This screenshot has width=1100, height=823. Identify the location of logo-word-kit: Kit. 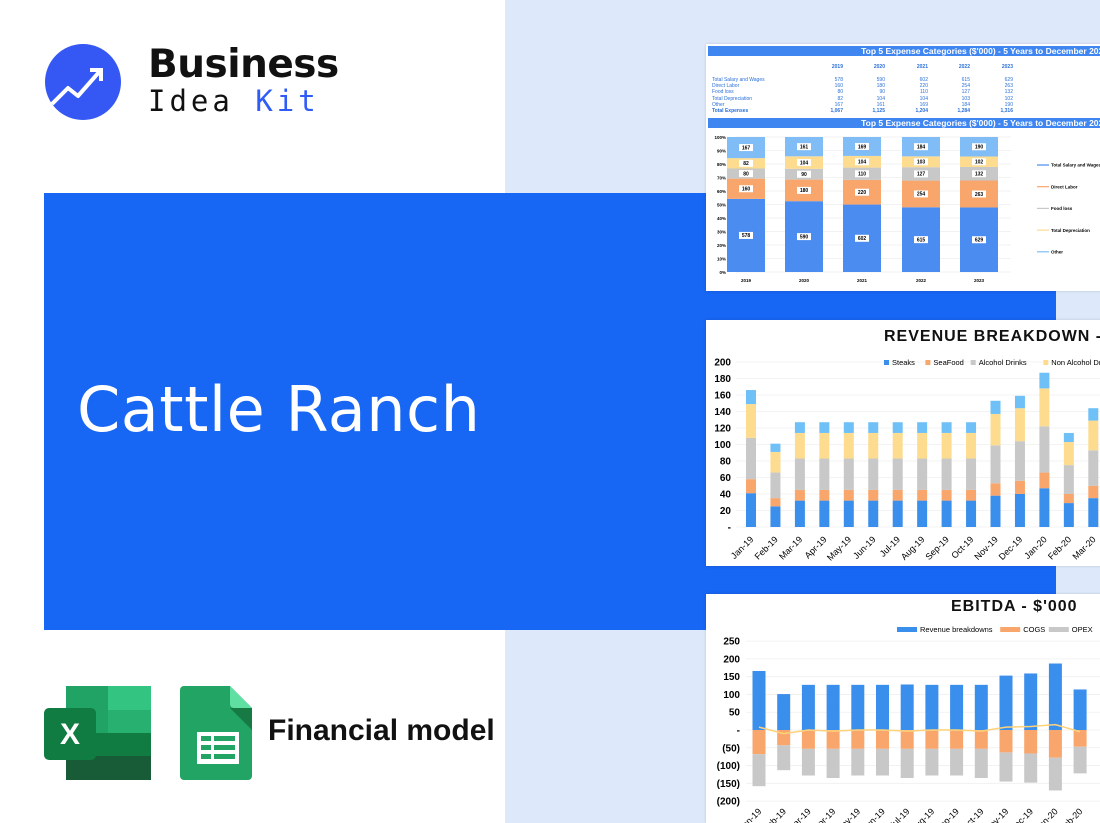
(287, 101).